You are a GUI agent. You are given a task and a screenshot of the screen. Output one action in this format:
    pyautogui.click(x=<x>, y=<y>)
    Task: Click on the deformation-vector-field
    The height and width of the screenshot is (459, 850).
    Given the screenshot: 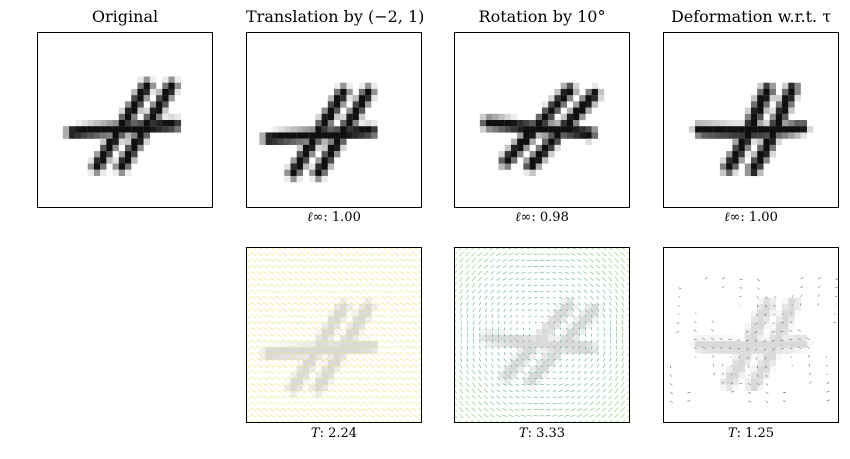 What is the action you would take?
    pyautogui.click(x=753, y=340)
    